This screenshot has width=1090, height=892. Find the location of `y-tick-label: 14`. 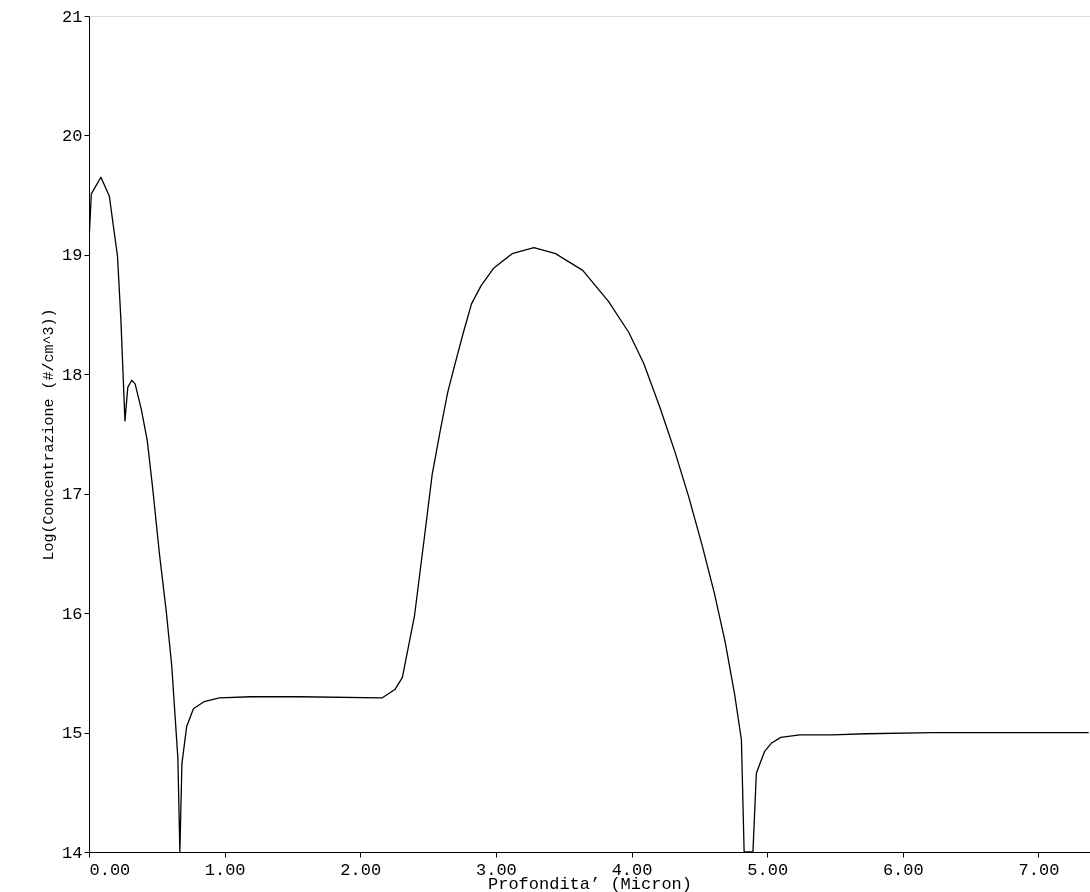

y-tick-label: 14 is located at coordinates (72, 853).